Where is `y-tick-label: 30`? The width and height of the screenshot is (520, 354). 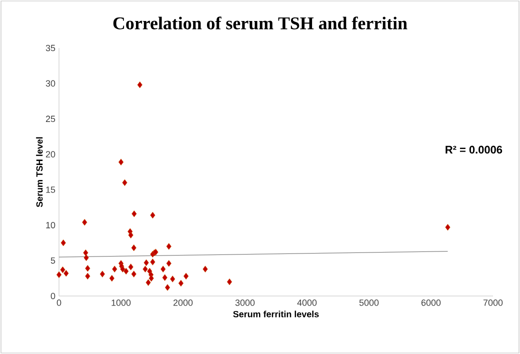 y-tick-label: 30 is located at coordinates (51, 83).